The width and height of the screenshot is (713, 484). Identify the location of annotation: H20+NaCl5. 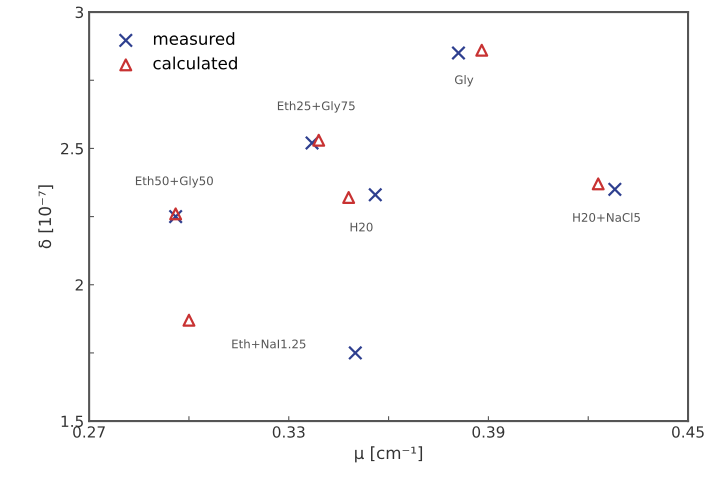
(606, 217).